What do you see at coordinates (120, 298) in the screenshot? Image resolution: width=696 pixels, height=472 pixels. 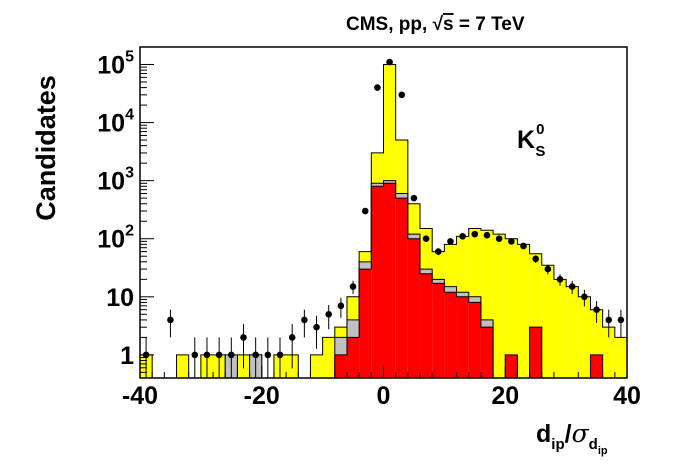 I see `y-tick-label: 10` at bounding box center [120, 298].